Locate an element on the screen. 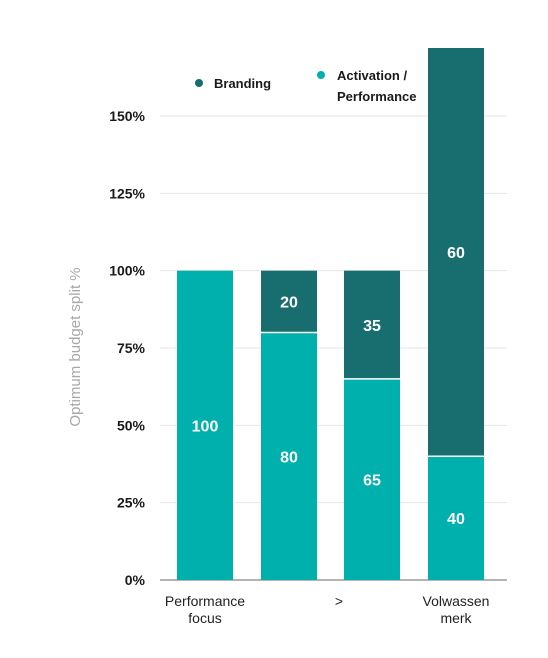 Image resolution: width=548 pixels, height=658 pixels. legend-label: Branding is located at coordinates (242, 83).